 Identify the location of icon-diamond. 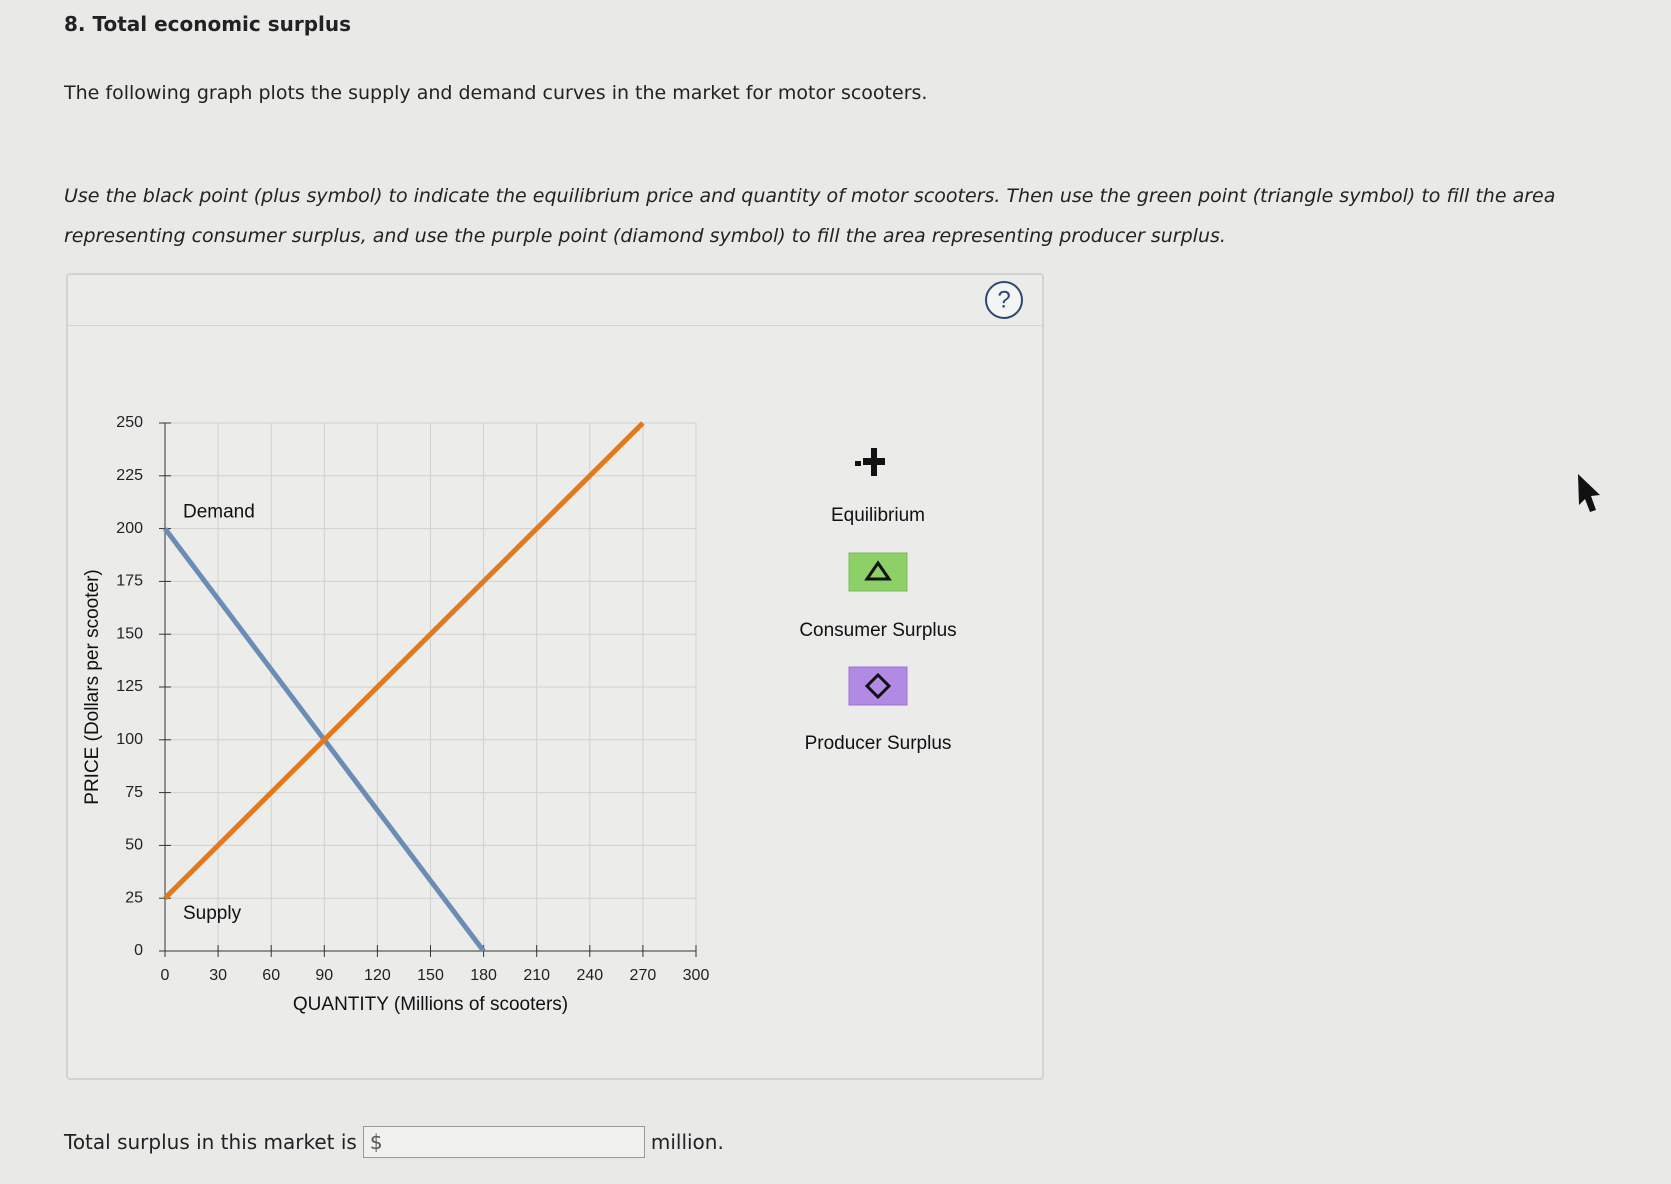
(878, 686).